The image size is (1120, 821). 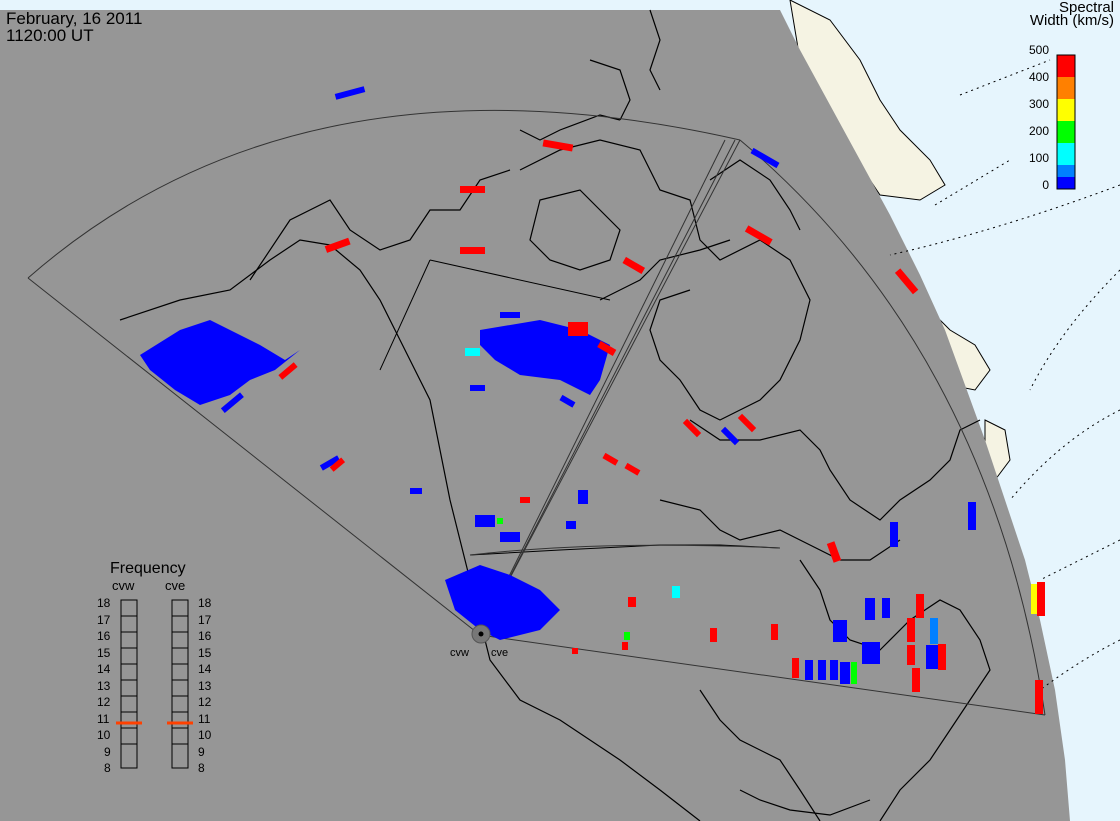 What do you see at coordinates (104, 619) in the screenshot?
I see `freq-scale-value-left: 17` at bounding box center [104, 619].